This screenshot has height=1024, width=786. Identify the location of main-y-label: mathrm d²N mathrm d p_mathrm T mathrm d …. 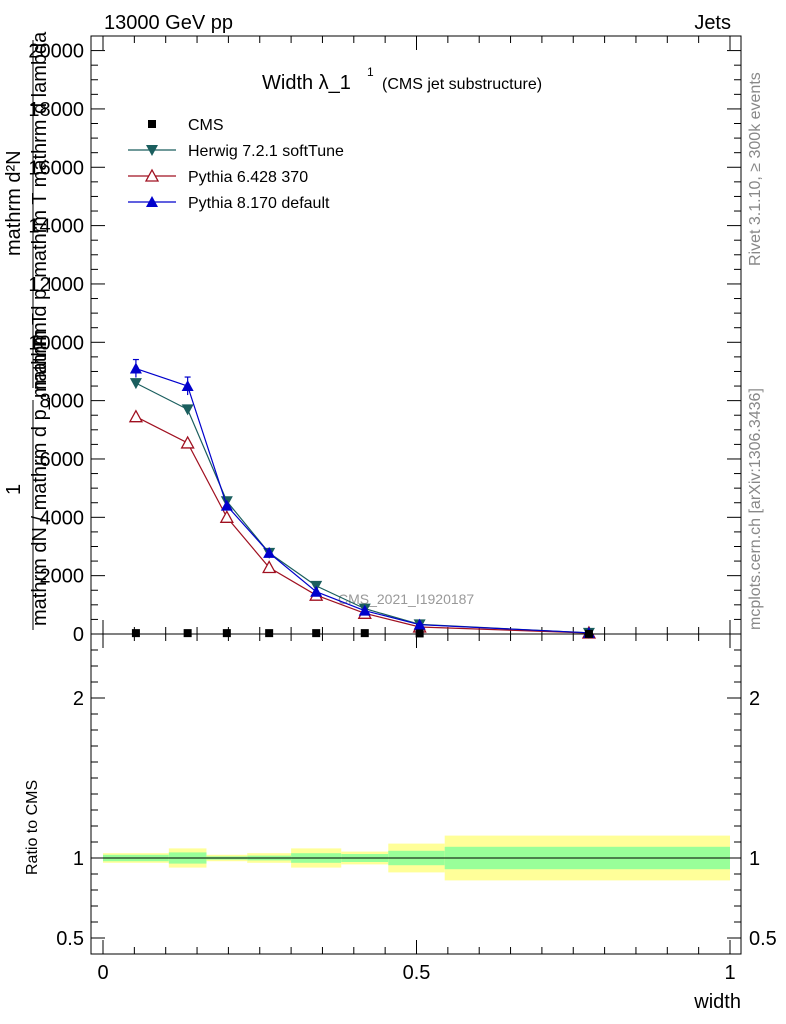
(27, 330).